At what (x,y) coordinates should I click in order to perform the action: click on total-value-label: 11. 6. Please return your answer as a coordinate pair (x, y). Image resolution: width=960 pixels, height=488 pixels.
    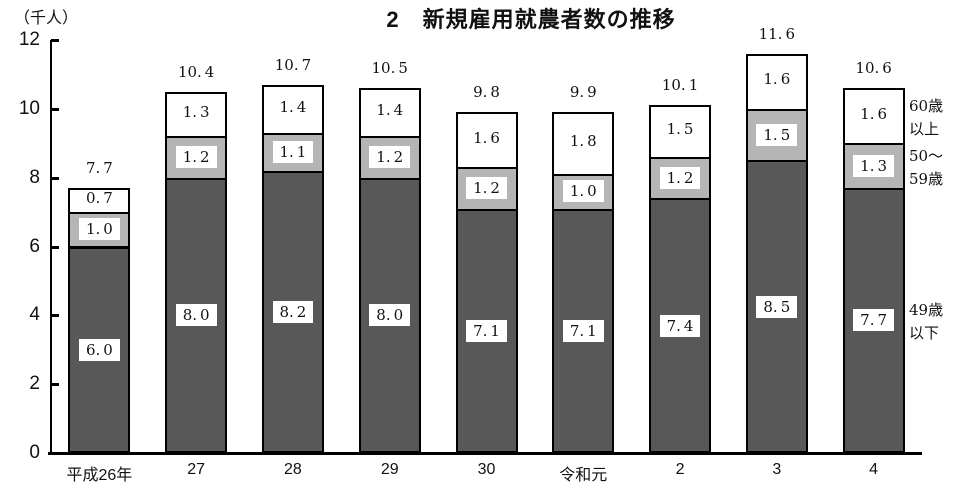
    Looking at the image, I should click on (777, 33).